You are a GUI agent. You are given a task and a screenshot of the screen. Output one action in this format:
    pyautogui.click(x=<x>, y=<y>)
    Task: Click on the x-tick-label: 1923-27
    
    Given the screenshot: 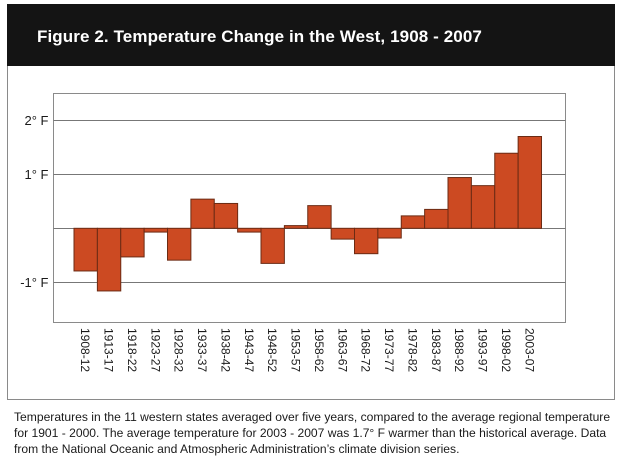 What is the action you would take?
    pyautogui.click(x=155, y=350)
    